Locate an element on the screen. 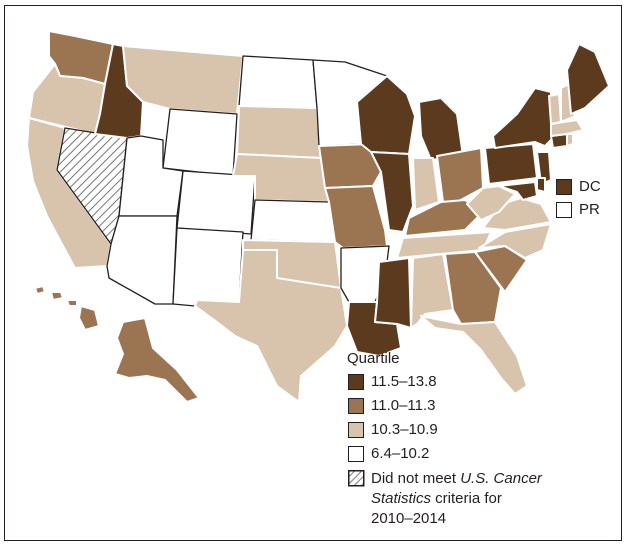  legend-swatch-q1 is located at coordinates (356, 382).